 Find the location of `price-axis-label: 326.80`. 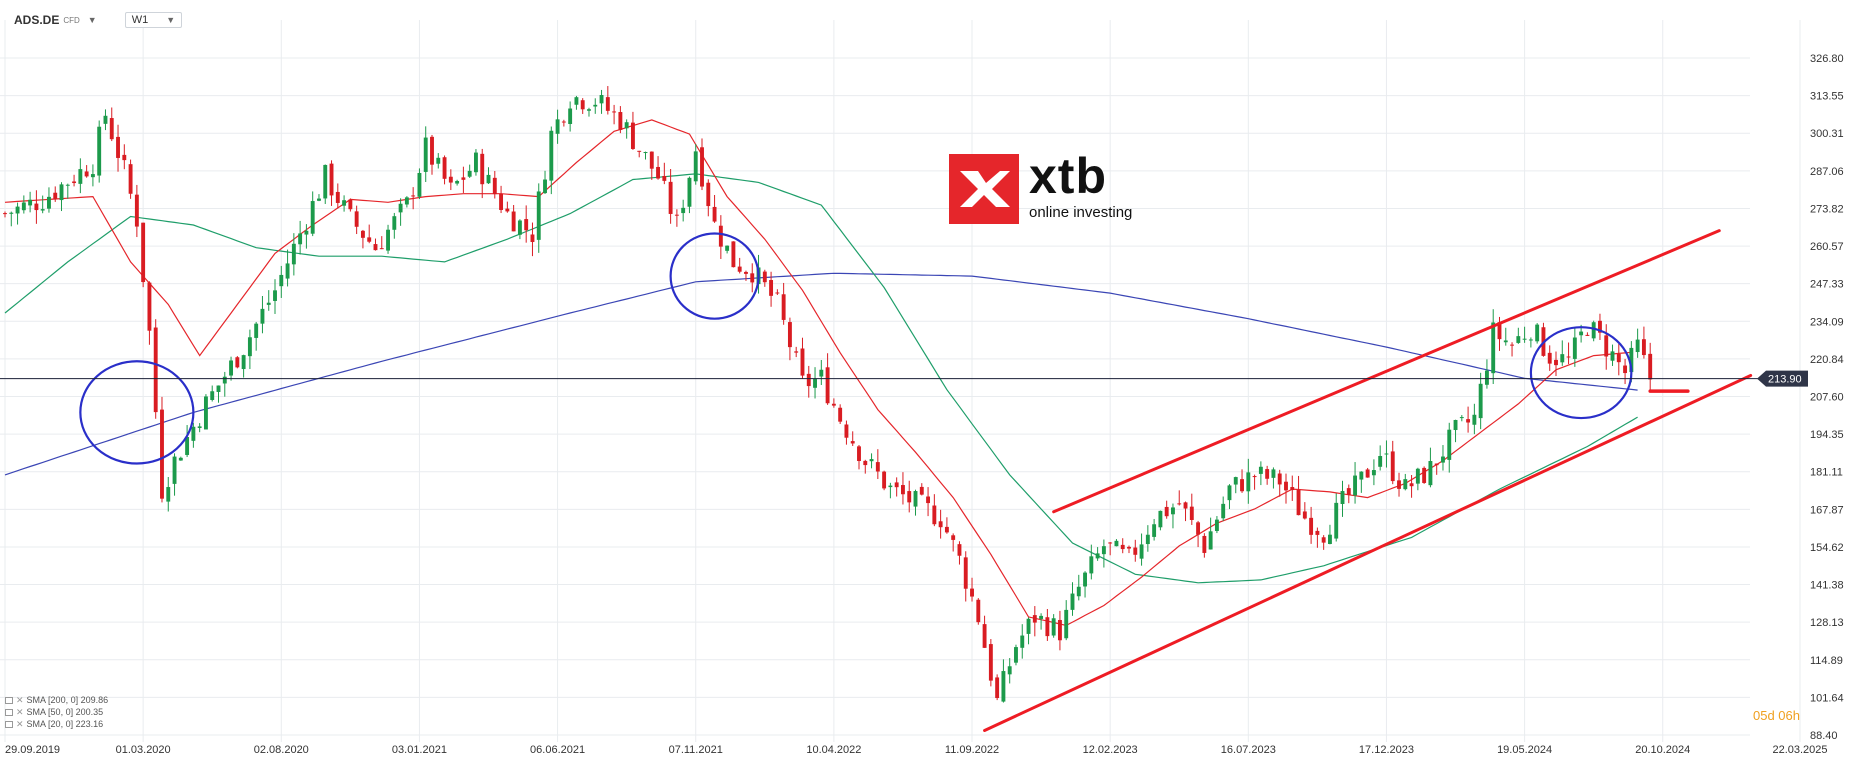

price-axis-label: 326.80 is located at coordinates (1827, 59).